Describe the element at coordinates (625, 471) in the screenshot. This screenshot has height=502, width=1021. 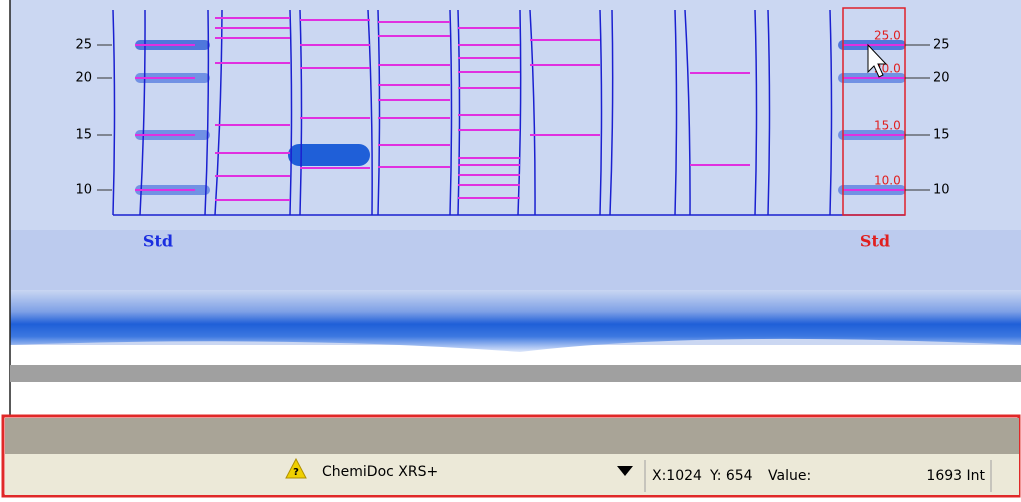
I see `dropdown` at that location.